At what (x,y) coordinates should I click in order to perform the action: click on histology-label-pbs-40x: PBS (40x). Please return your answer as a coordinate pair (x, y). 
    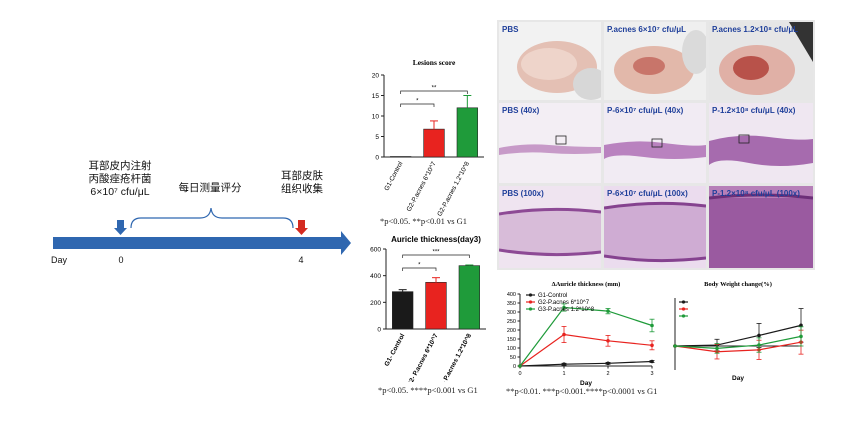
    Looking at the image, I should click on (521, 110).